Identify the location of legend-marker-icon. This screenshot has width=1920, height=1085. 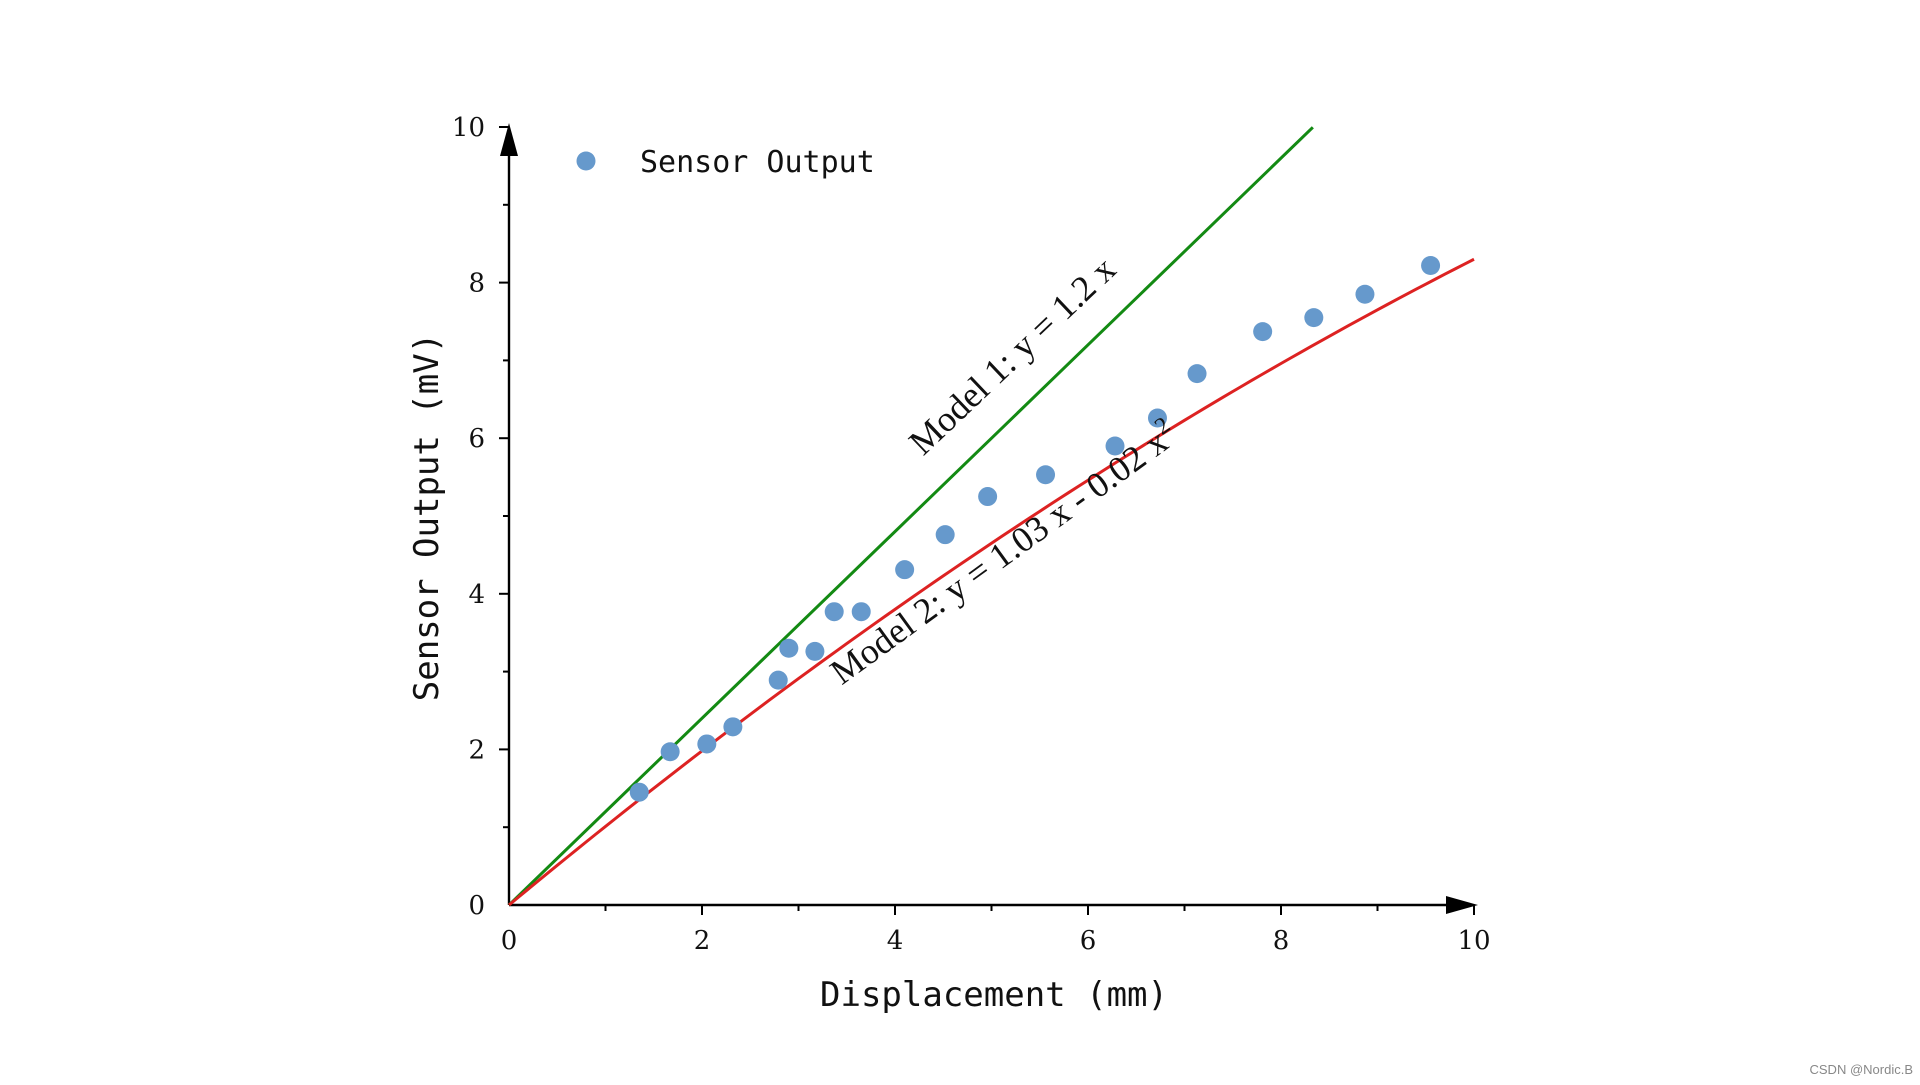
(586, 161).